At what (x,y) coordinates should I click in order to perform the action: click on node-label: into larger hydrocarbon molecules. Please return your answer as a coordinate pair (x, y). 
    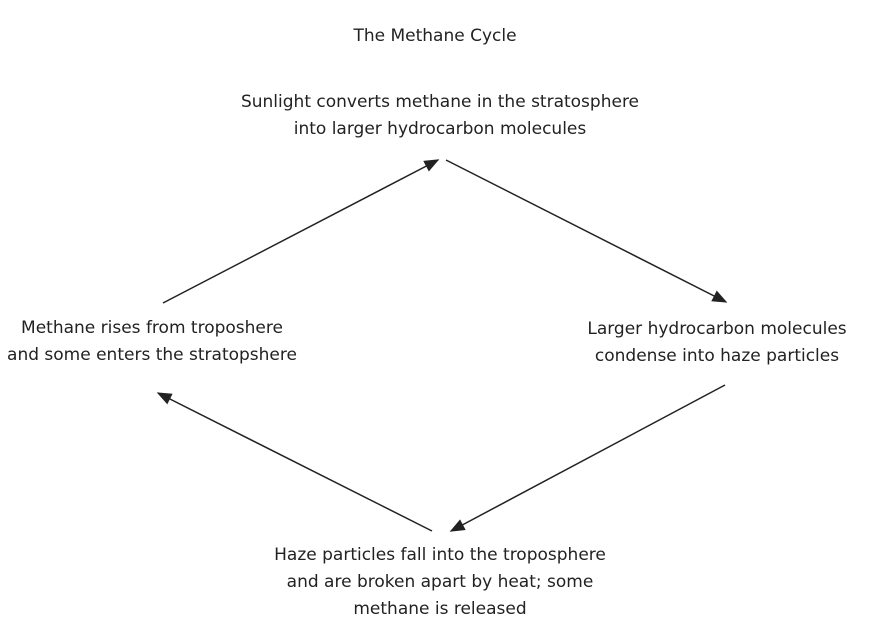
    Looking at the image, I should click on (440, 129).